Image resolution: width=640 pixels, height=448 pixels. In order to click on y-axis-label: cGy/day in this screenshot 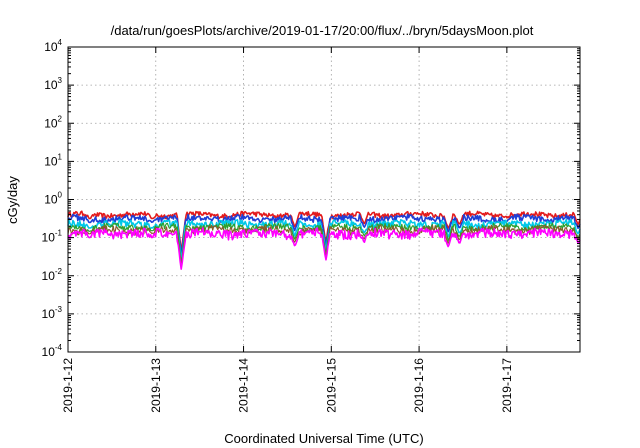, I will do `click(12, 200)`.